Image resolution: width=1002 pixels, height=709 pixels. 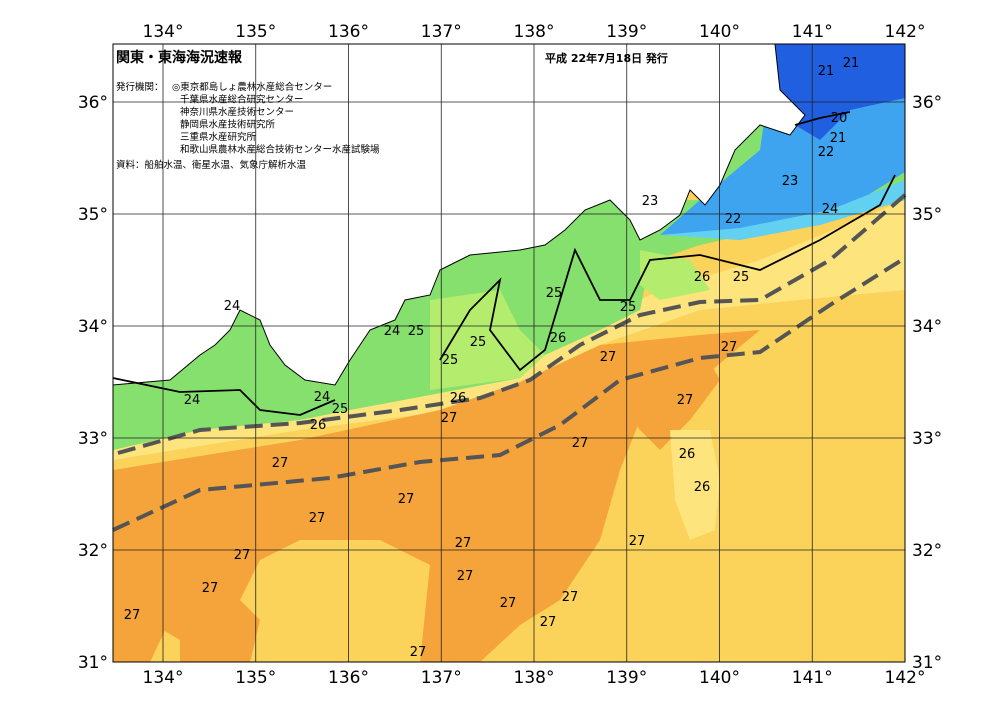 I want to click on publisher-label: 発行機関：, so click(x=140, y=87).